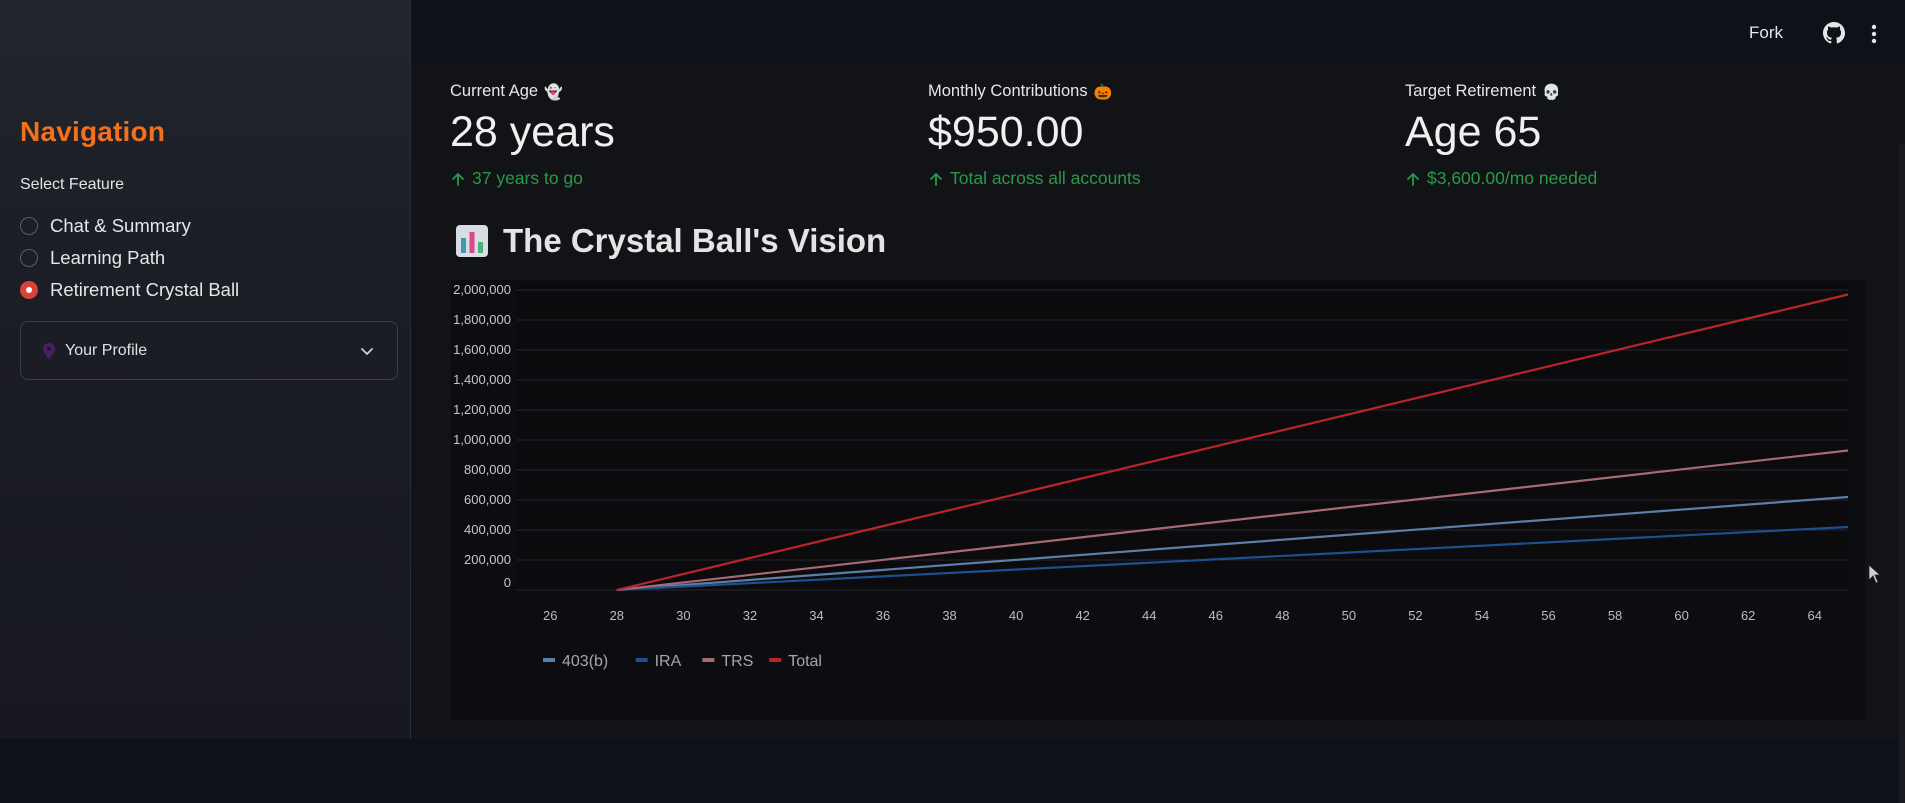 This screenshot has width=1905, height=803. I want to click on x-tick-label: 54, so click(1482, 615).